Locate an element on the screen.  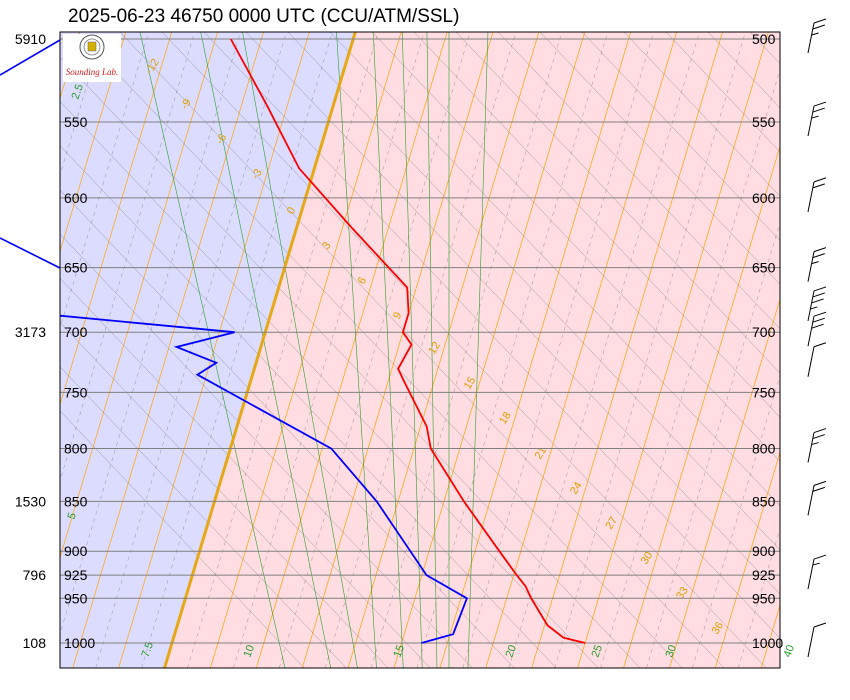
pressure-tick-left: 700 is located at coordinates (76, 332).